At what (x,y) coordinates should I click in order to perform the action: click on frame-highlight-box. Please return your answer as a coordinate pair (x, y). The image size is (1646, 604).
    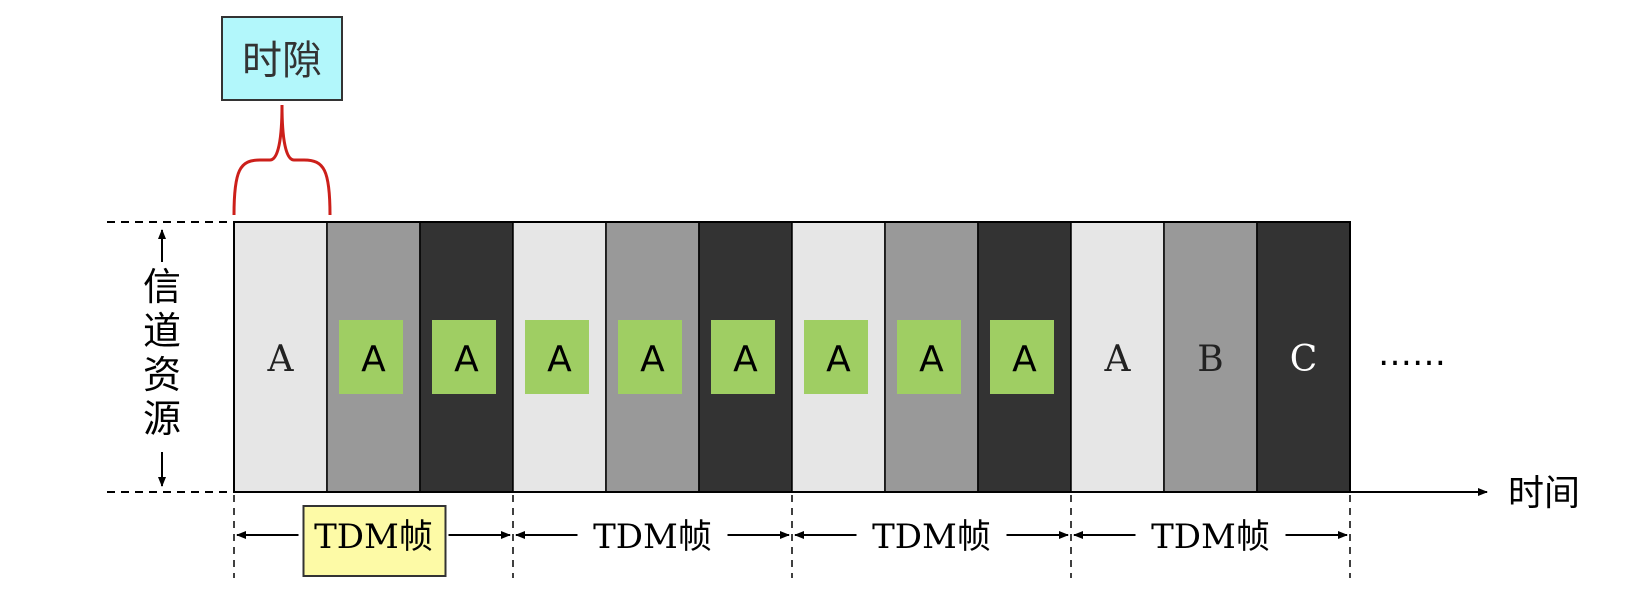
    Looking at the image, I should click on (374, 541).